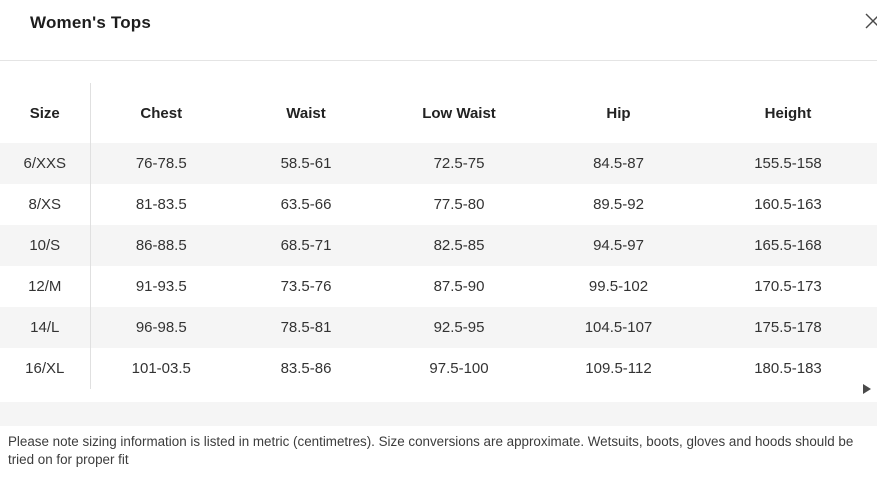 The height and width of the screenshot is (477, 877). I want to click on measurement-cell: 101-03.5, so click(161, 368).